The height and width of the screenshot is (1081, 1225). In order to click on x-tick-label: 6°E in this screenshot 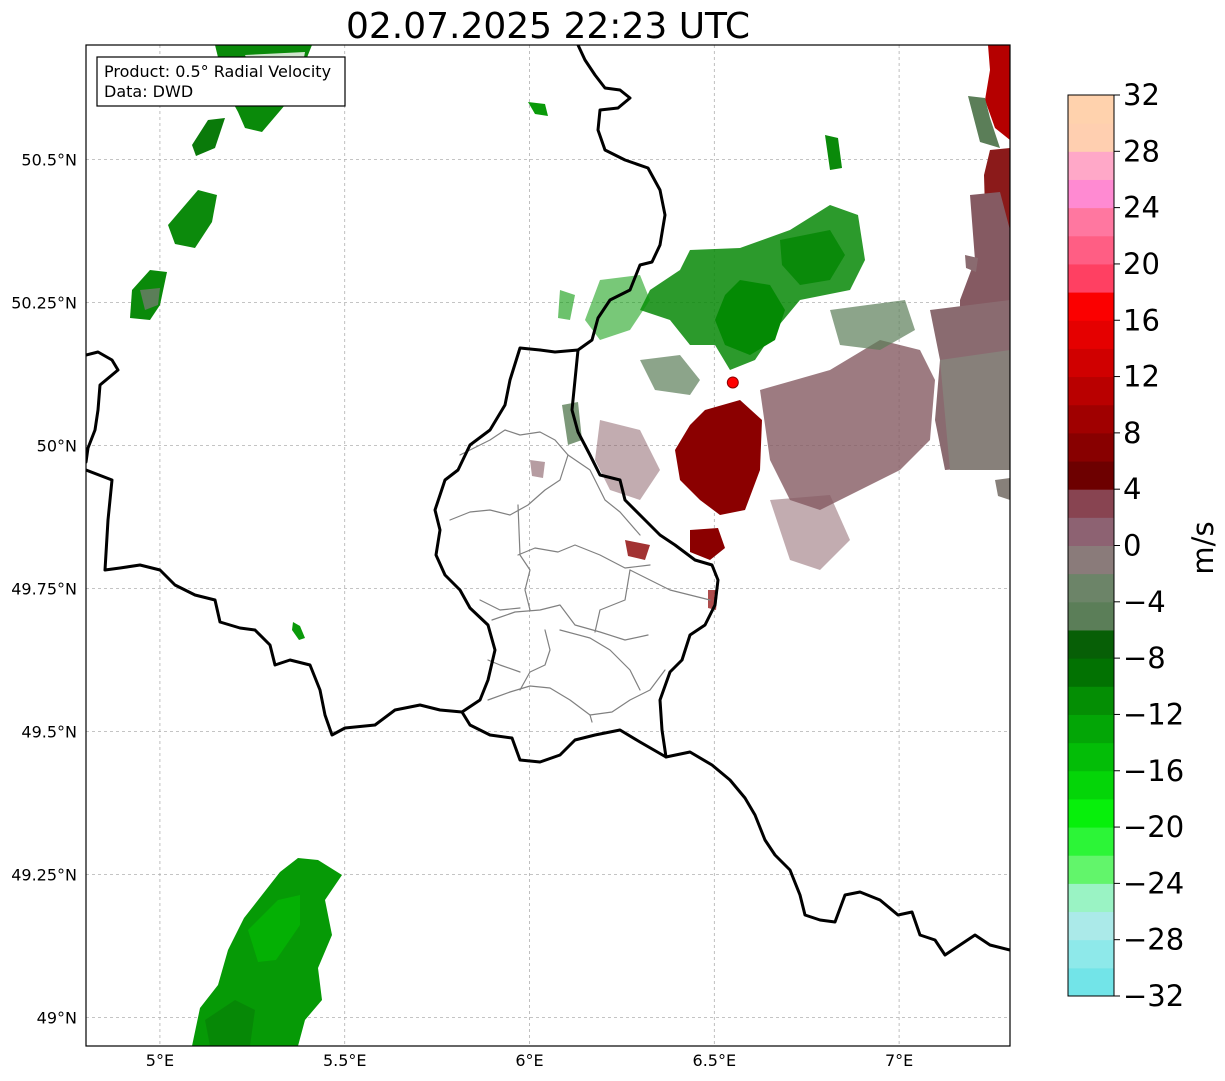, I will do `click(529, 1060)`.